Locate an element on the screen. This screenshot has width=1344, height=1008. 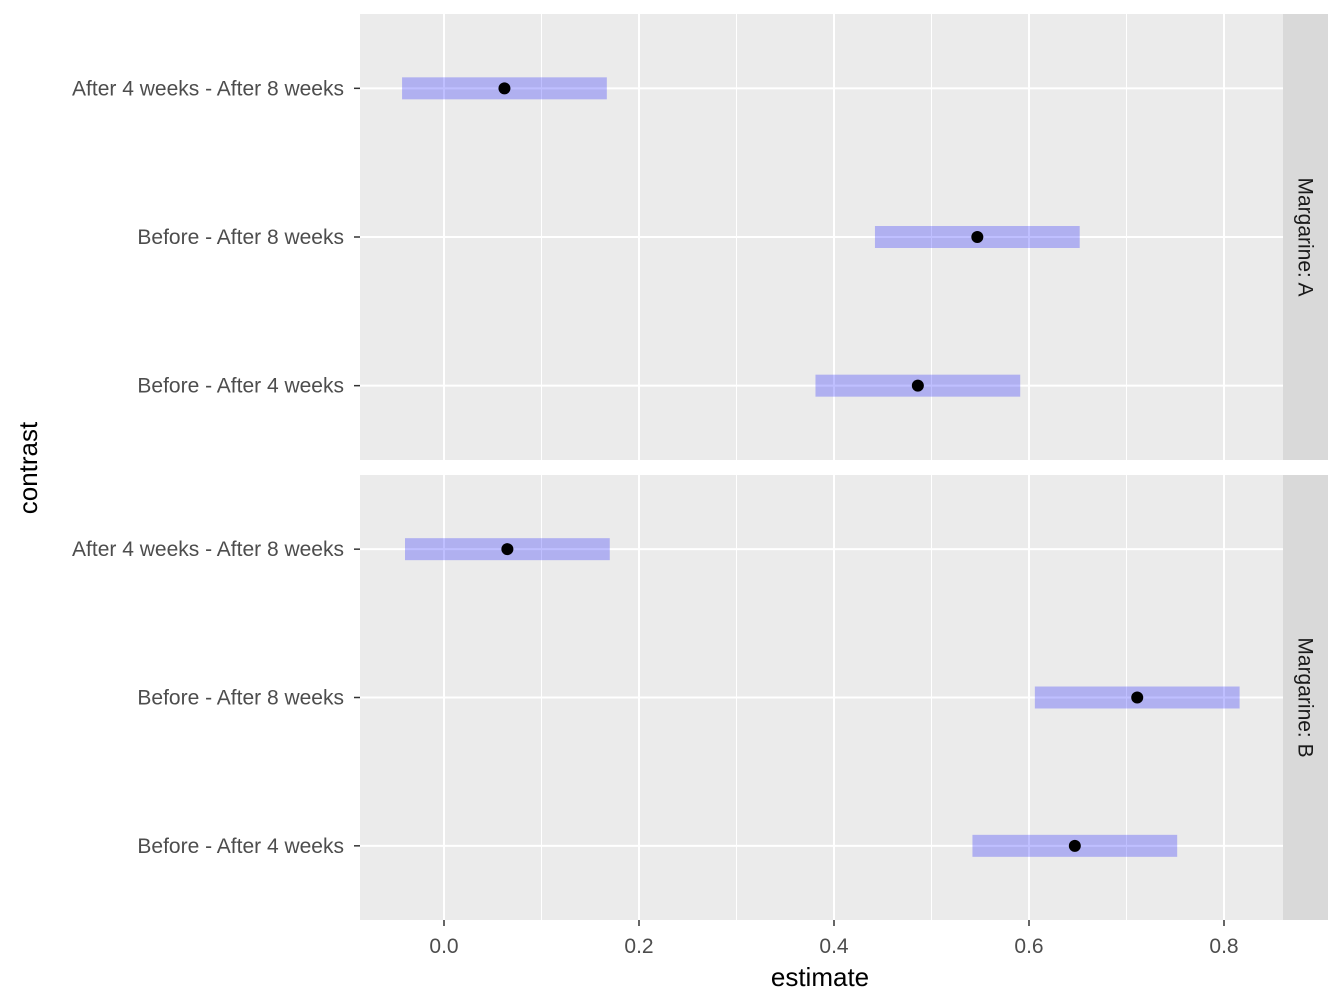
facet-strip-label: Margarine: B is located at coordinates (1305, 697).